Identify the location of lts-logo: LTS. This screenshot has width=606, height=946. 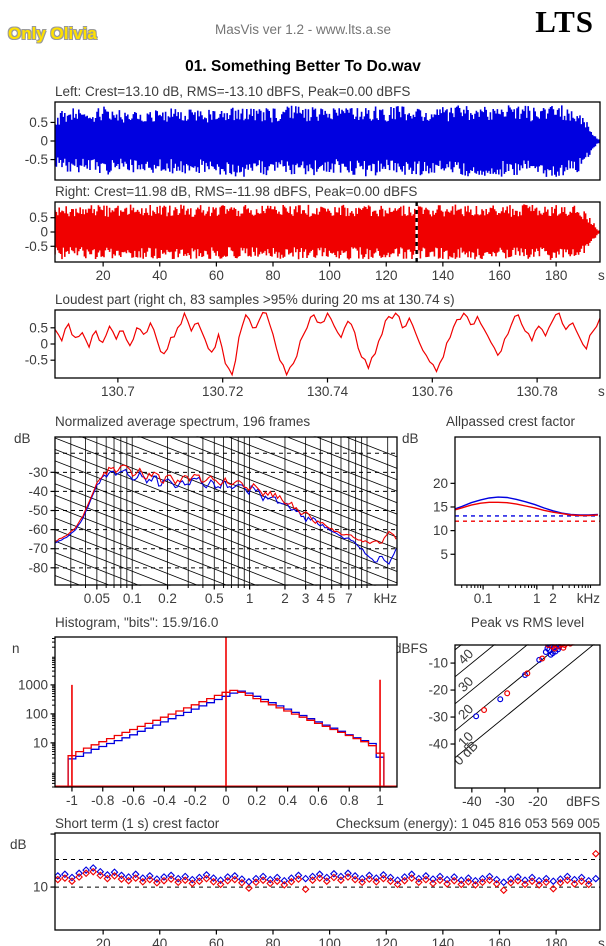
(564, 21).